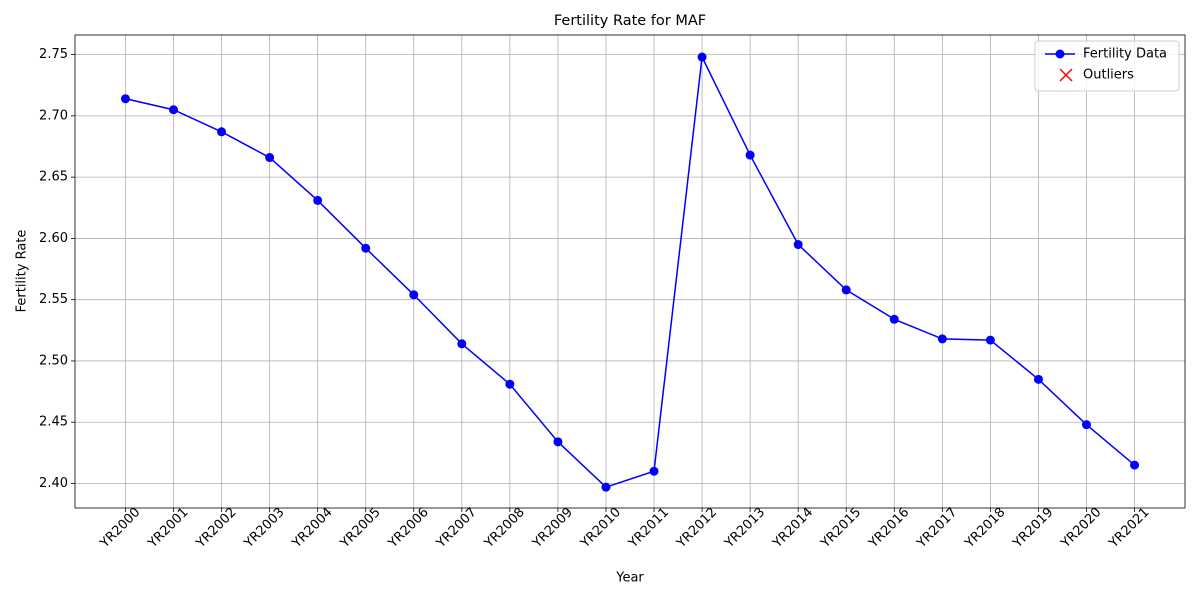 Image resolution: width=1200 pixels, height=600 pixels. Describe the element at coordinates (264, 528) in the screenshot. I see `x-tick-label: YR2003` at that location.